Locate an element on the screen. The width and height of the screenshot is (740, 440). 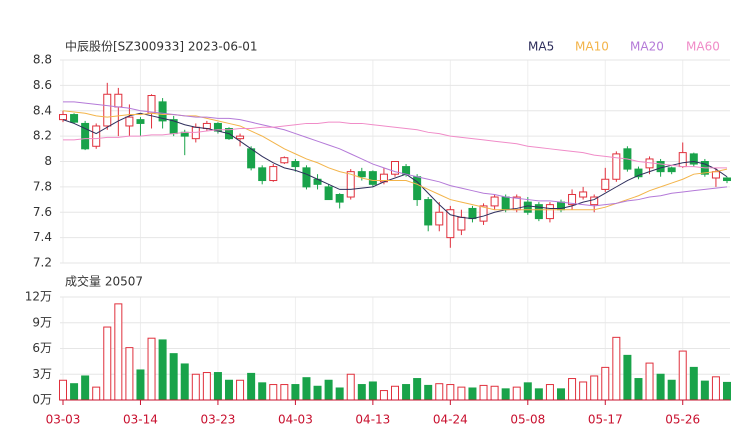
x-tick-label: 05-08 is located at coordinates (527, 420).